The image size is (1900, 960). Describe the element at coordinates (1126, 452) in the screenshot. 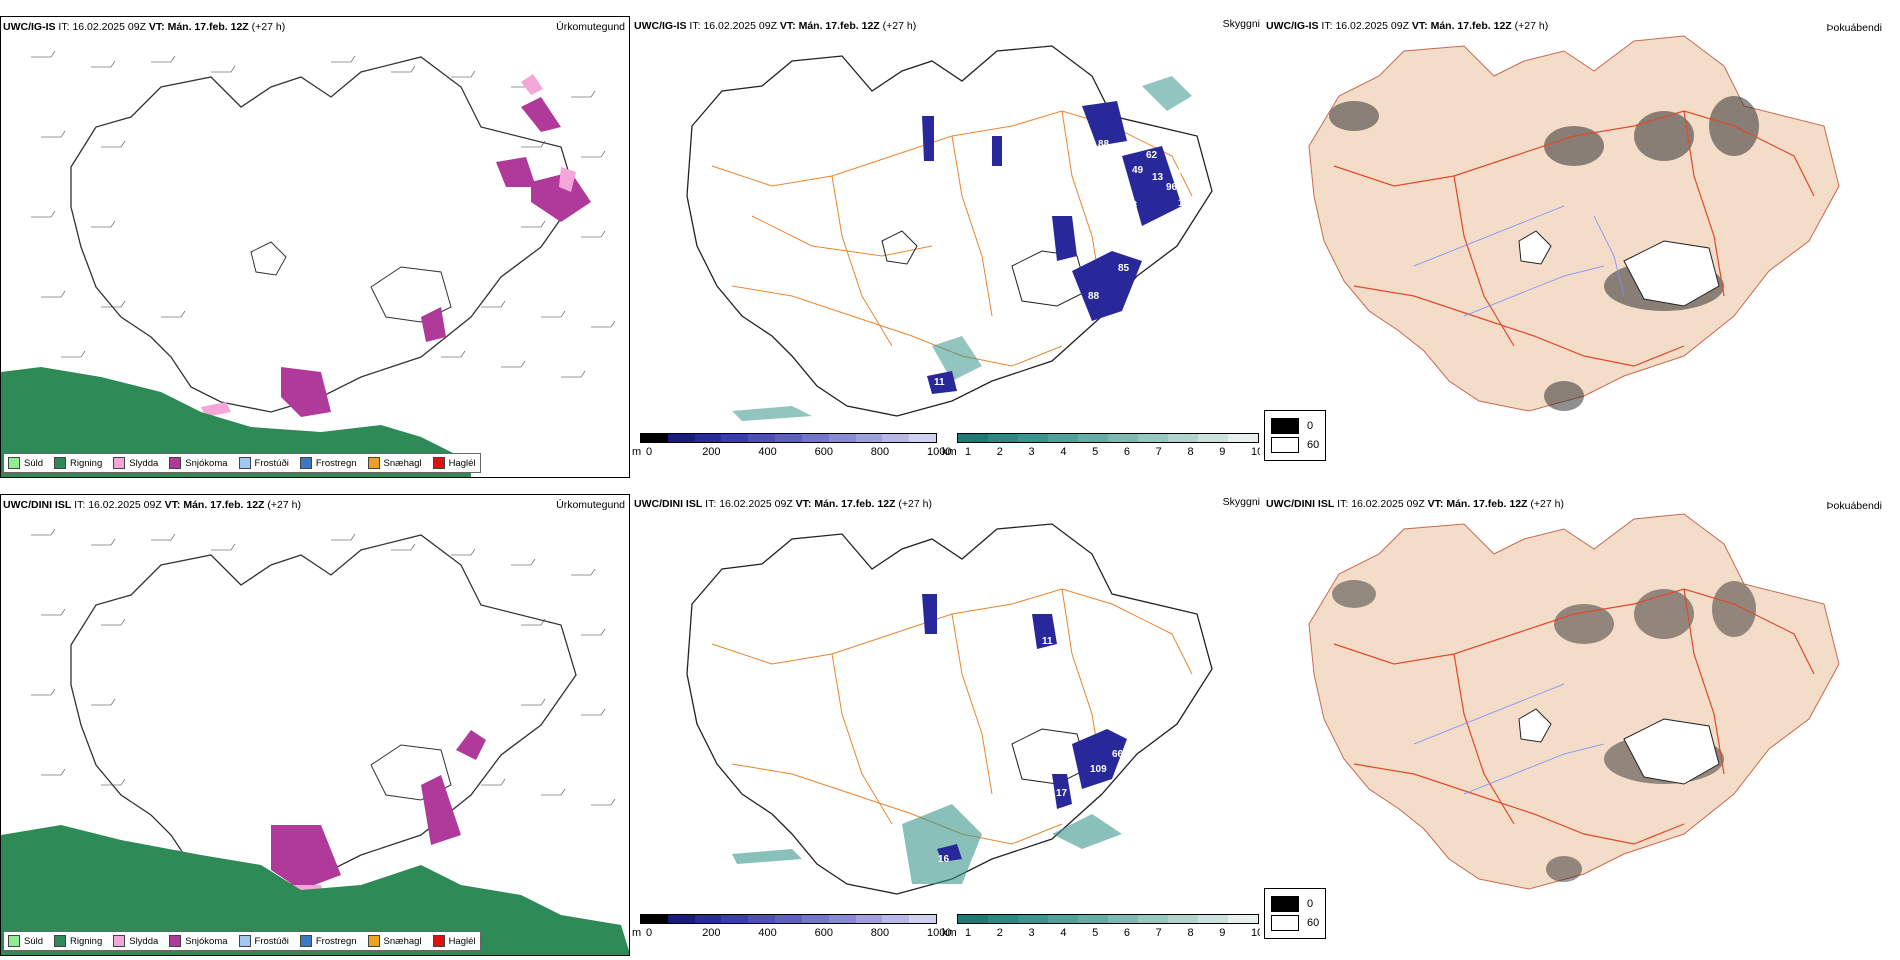

I see `colorbar-tick: 6` at that location.